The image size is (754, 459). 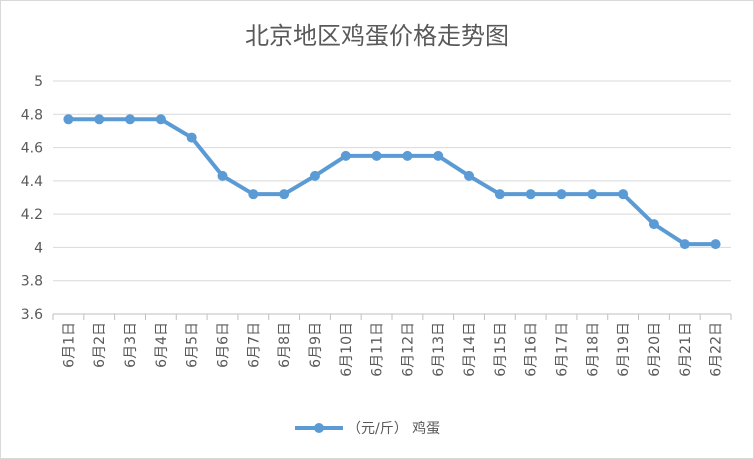 I want to click on x-tick-label: 6月21日, so click(x=686, y=349).